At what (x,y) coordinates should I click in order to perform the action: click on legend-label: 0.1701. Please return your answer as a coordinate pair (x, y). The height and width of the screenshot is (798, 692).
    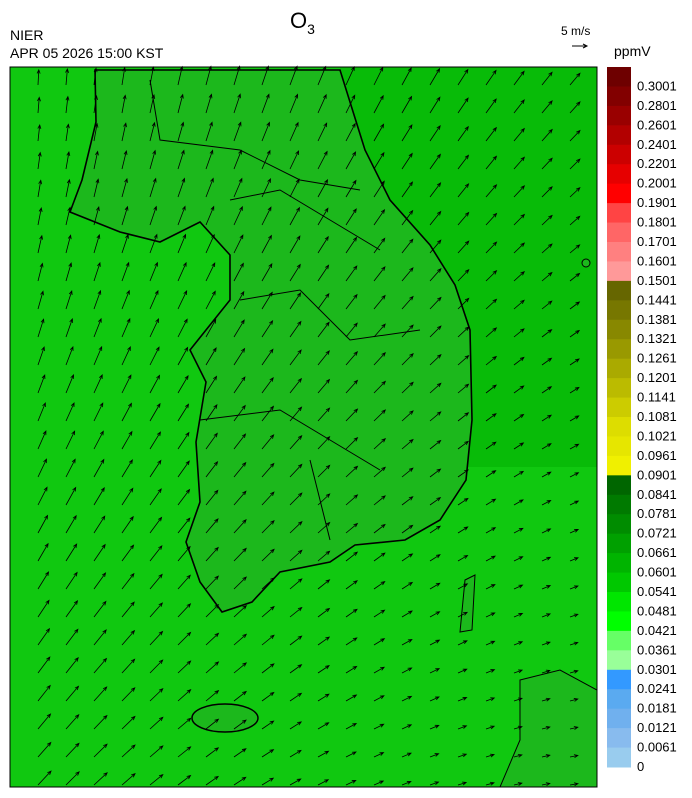
    Looking at the image, I should click on (657, 241).